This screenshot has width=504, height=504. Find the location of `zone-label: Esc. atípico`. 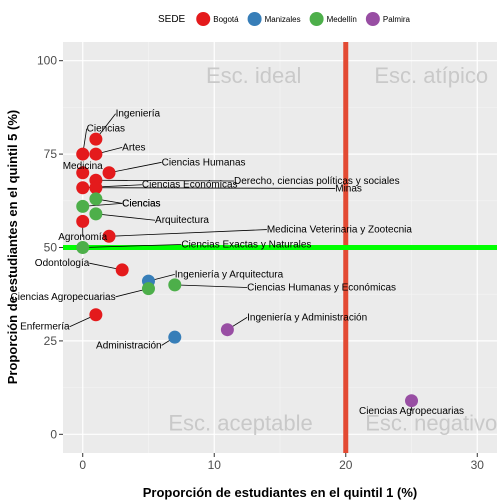

zone-label: Esc. atípico is located at coordinates (431, 75).